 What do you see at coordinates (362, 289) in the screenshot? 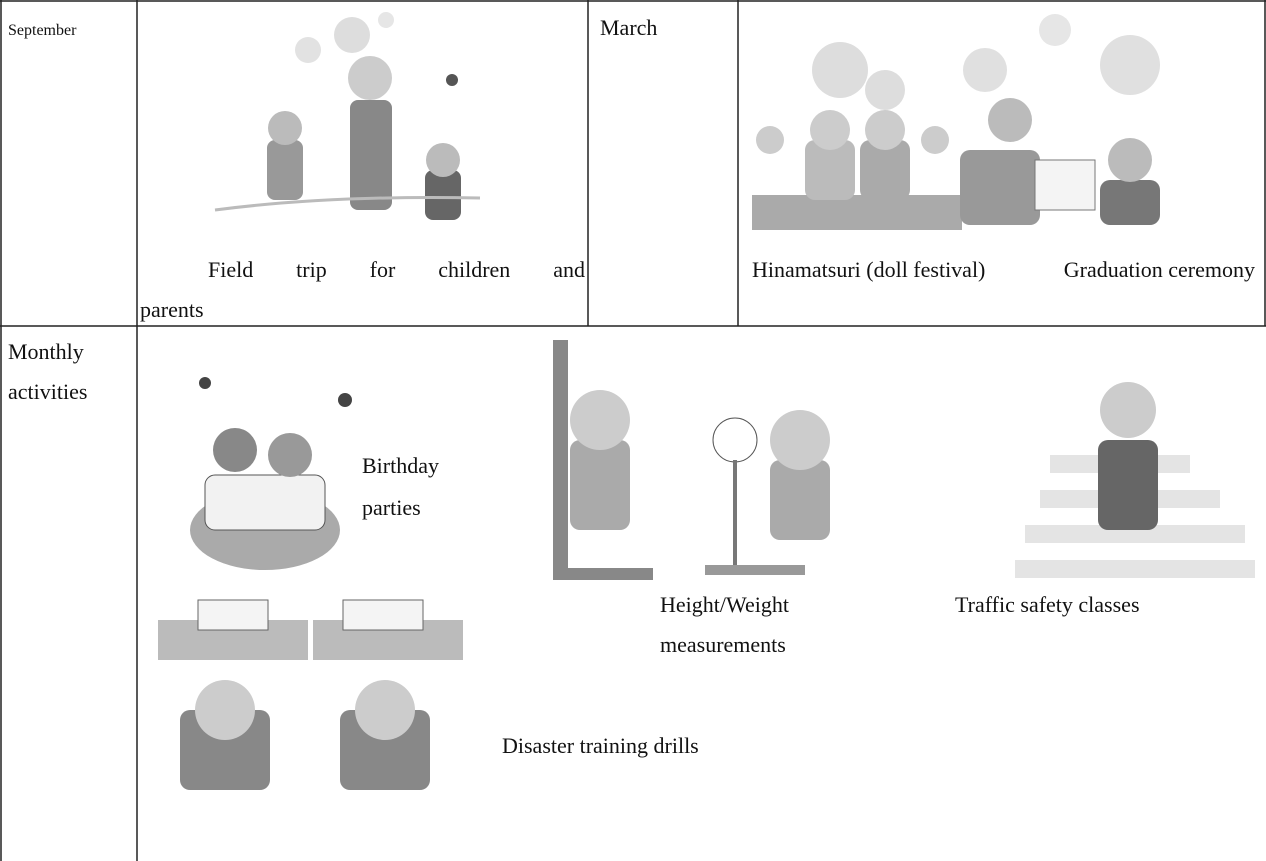
I see `caption: Field trip for children and parents` at bounding box center [362, 289].